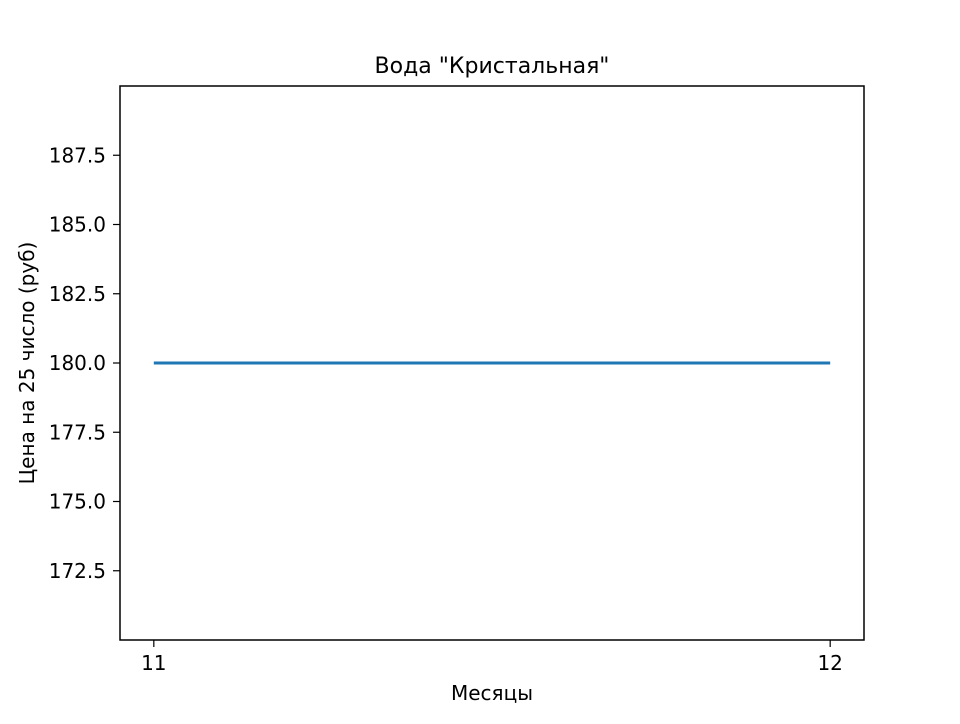 The image size is (960, 724). What do you see at coordinates (77, 432) in the screenshot?
I see `y-tick-label: 177.5` at bounding box center [77, 432].